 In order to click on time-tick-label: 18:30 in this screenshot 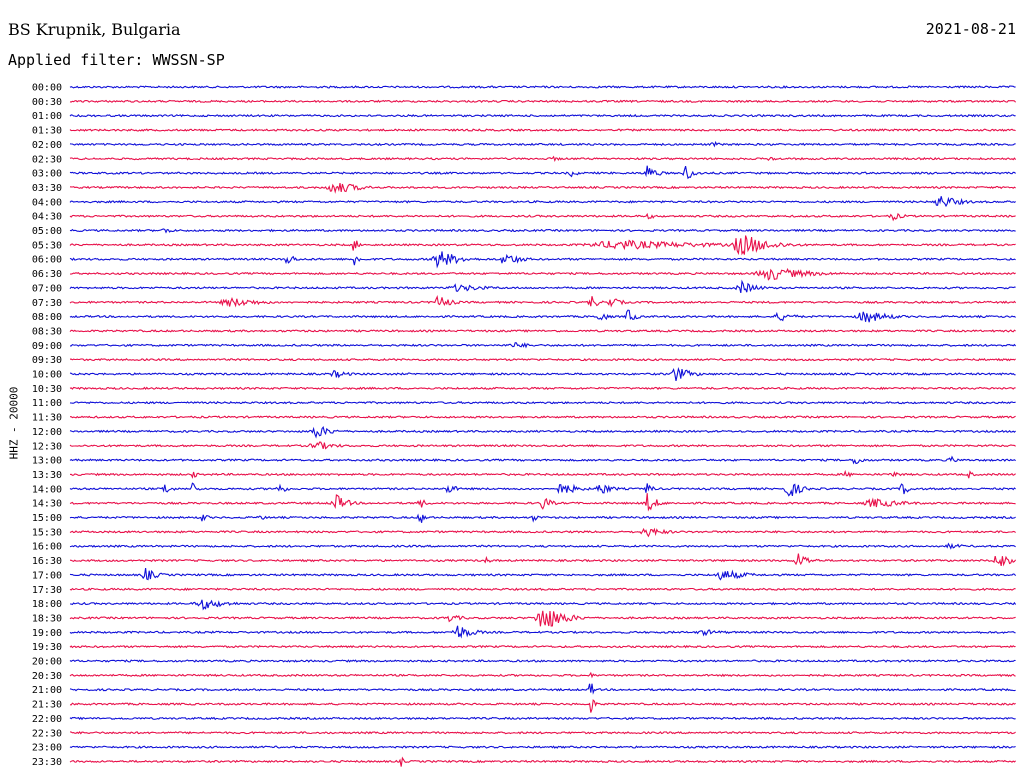, I will do `click(47, 618)`.